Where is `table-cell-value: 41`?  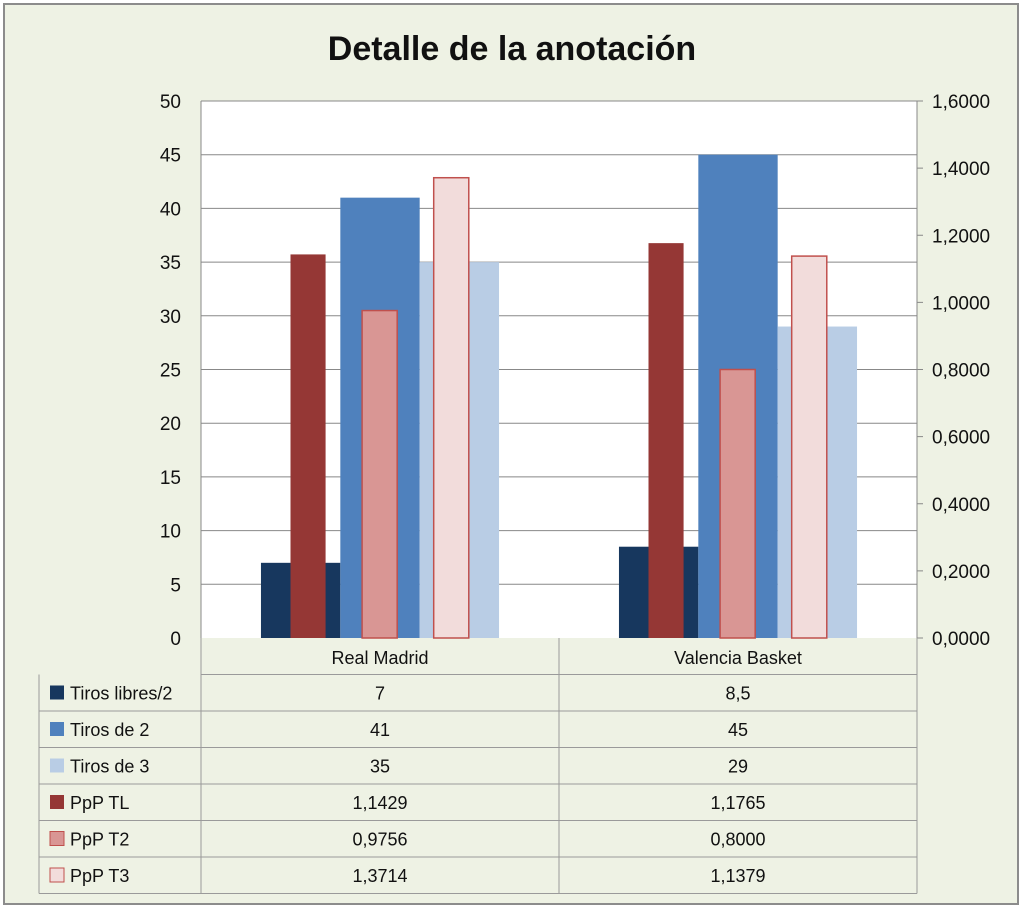
table-cell-value: 41 is located at coordinates (380, 730).